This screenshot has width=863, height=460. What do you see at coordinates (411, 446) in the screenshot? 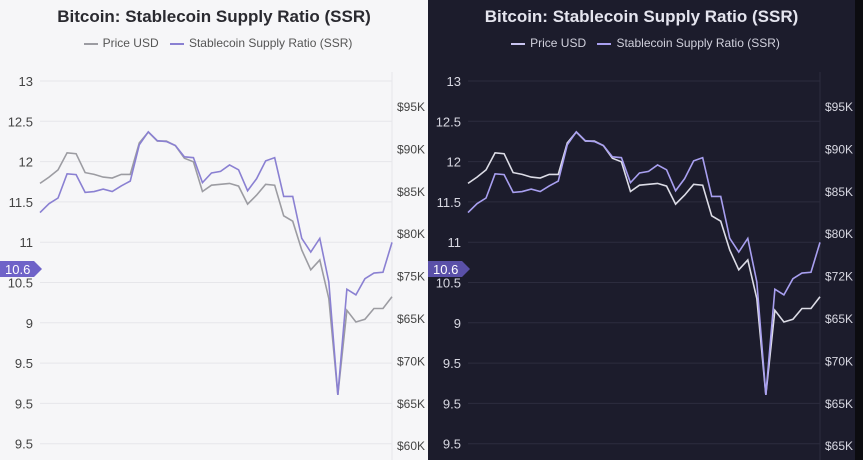
I see `right-tick-label: $60K` at bounding box center [411, 446].